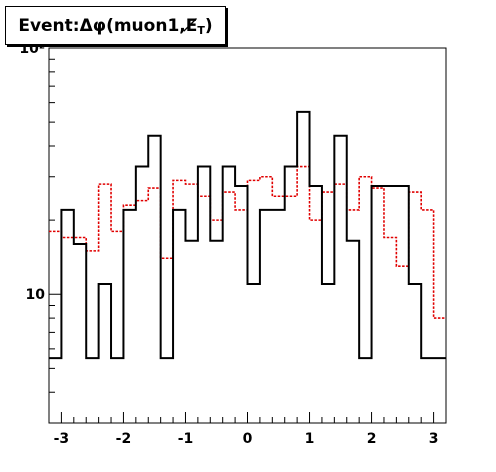 Image resolution: width=496 pixels, height=472 pixels. Describe the element at coordinates (36, 295) in the screenshot. I see `y-tick-label: 10` at that location.